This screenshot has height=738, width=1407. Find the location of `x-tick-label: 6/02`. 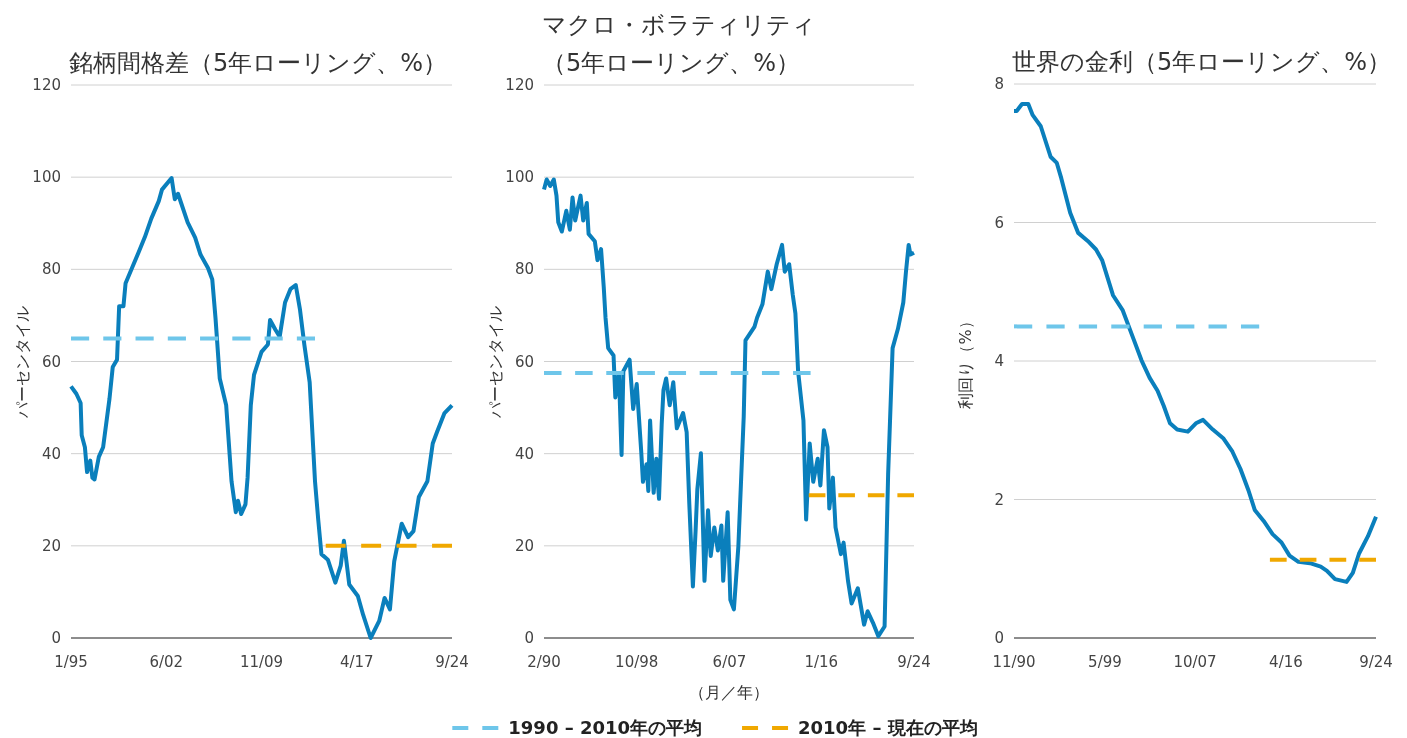

x-tick-label: 6/02 is located at coordinates (166, 662).